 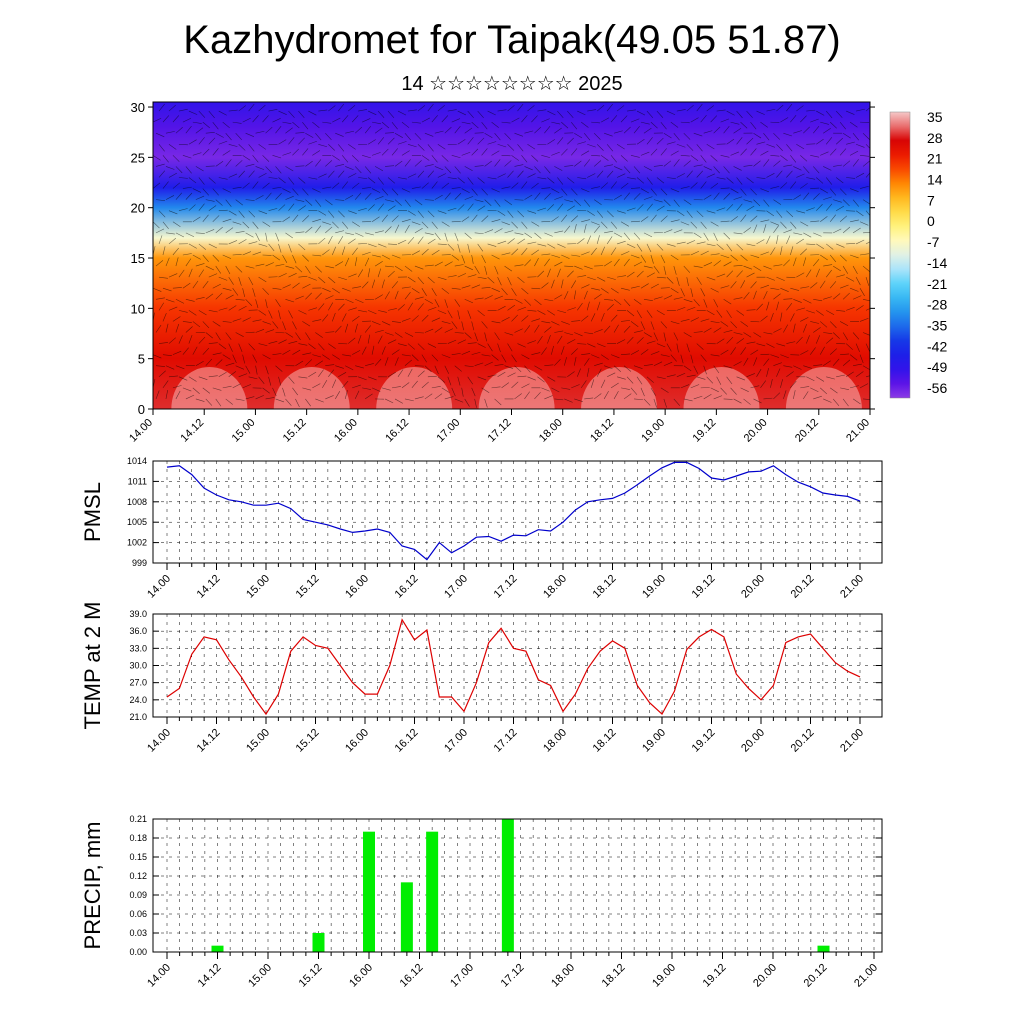 I want to click on colorbar-label: 35, so click(x=935, y=117).